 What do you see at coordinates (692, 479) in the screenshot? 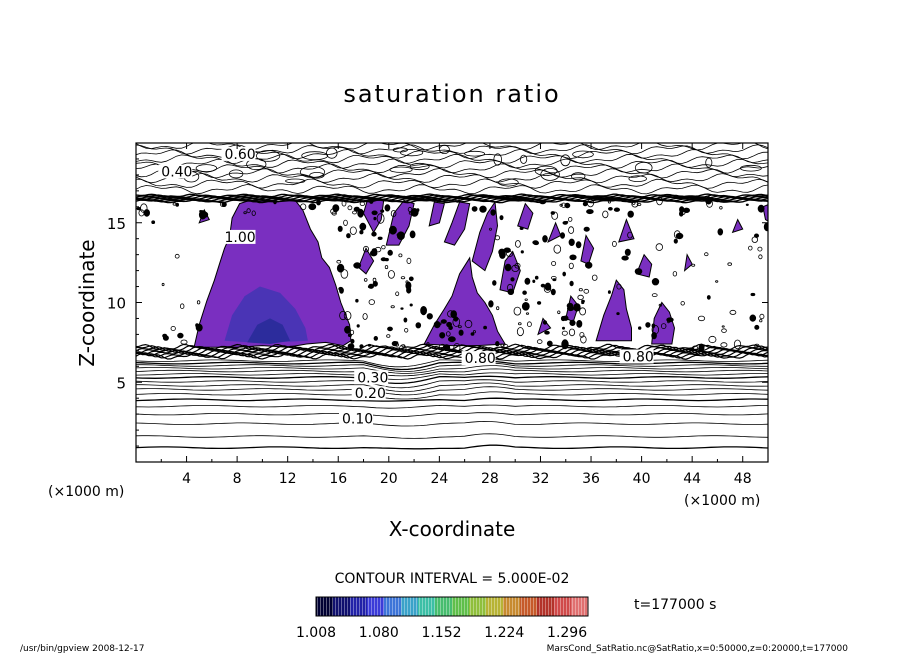
I see `x-tick-label-10: 44` at bounding box center [692, 479].